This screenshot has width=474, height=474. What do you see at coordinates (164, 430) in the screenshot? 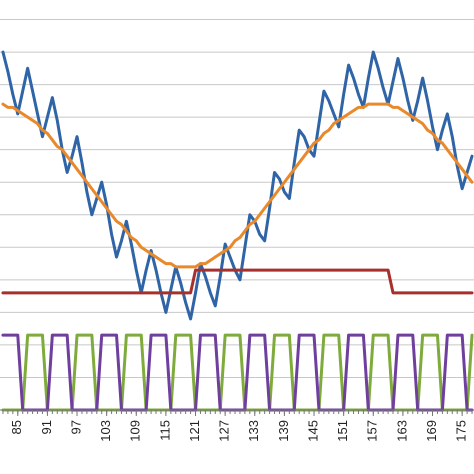
I see `x-tick-label: 115` at bounding box center [164, 430].